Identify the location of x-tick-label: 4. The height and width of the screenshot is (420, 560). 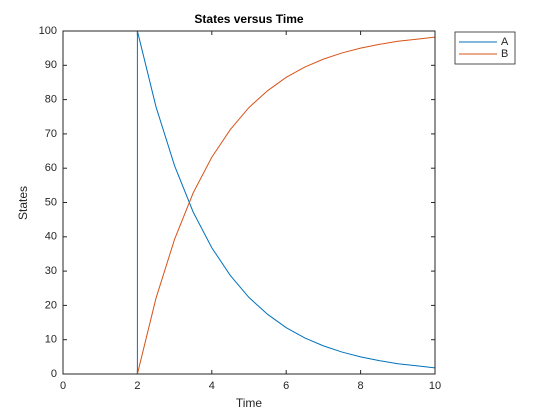
(212, 386).